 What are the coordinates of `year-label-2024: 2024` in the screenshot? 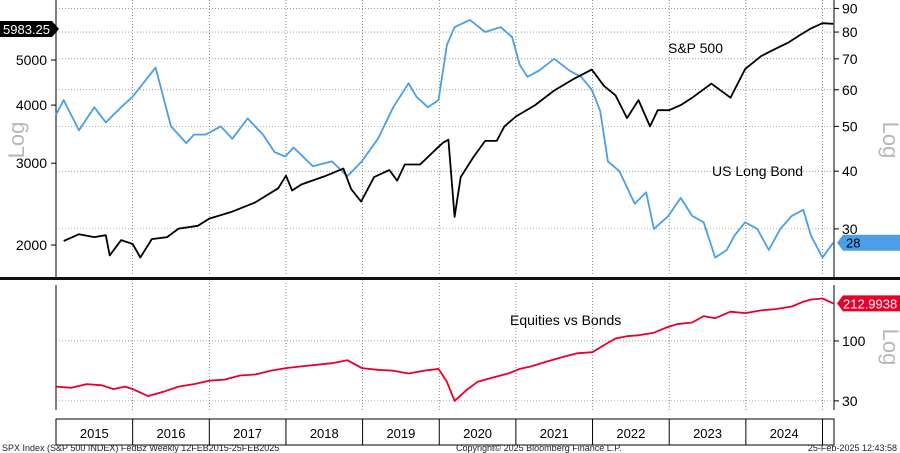 It's located at (784, 433).